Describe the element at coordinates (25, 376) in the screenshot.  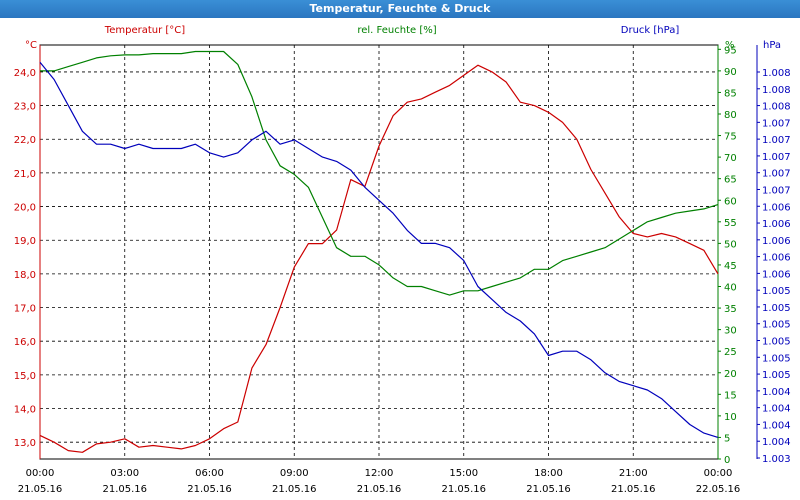
I see `temperature-tick-label: 15,0` at that location.